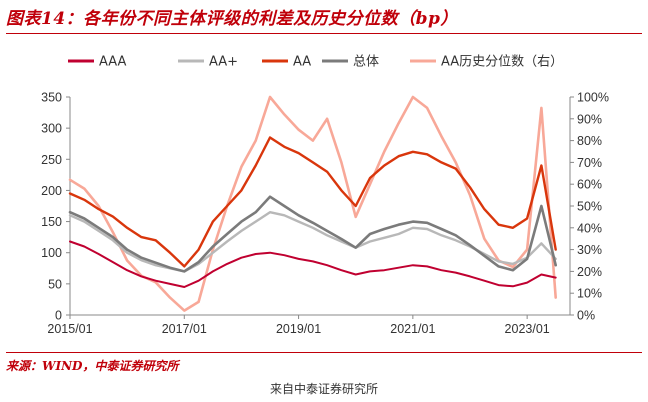  What do you see at coordinates (589, 228) in the screenshot?
I see `right-tick-label: 40%` at bounding box center [589, 228].